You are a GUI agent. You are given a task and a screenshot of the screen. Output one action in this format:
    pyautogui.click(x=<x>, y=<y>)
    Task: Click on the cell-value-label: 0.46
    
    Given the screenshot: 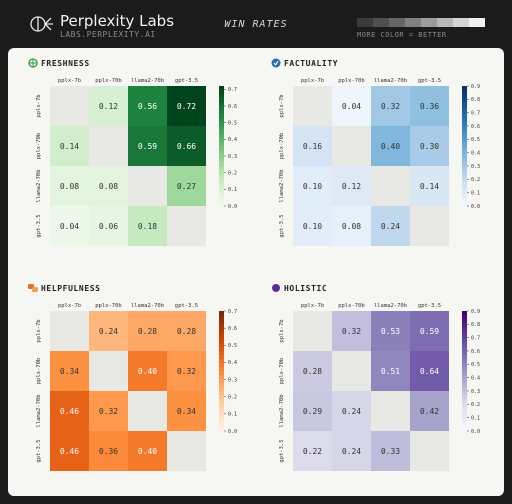 What is the action you would take?
    pyautogui.click(x=69, y=411)
    